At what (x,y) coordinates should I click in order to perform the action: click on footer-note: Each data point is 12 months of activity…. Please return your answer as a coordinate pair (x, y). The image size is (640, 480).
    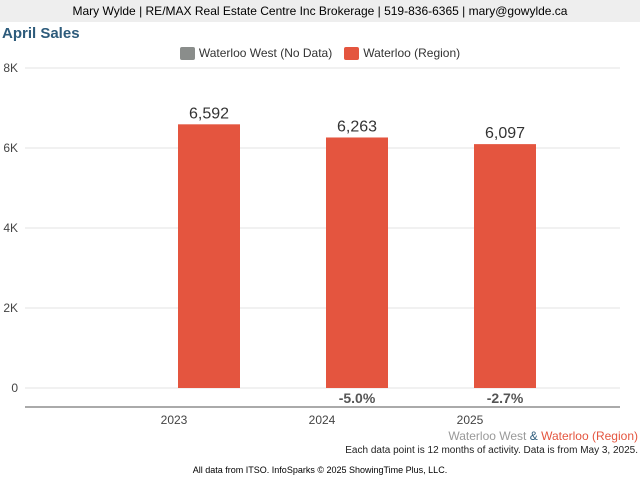
    Looking at the image, I should click on (491, 450).